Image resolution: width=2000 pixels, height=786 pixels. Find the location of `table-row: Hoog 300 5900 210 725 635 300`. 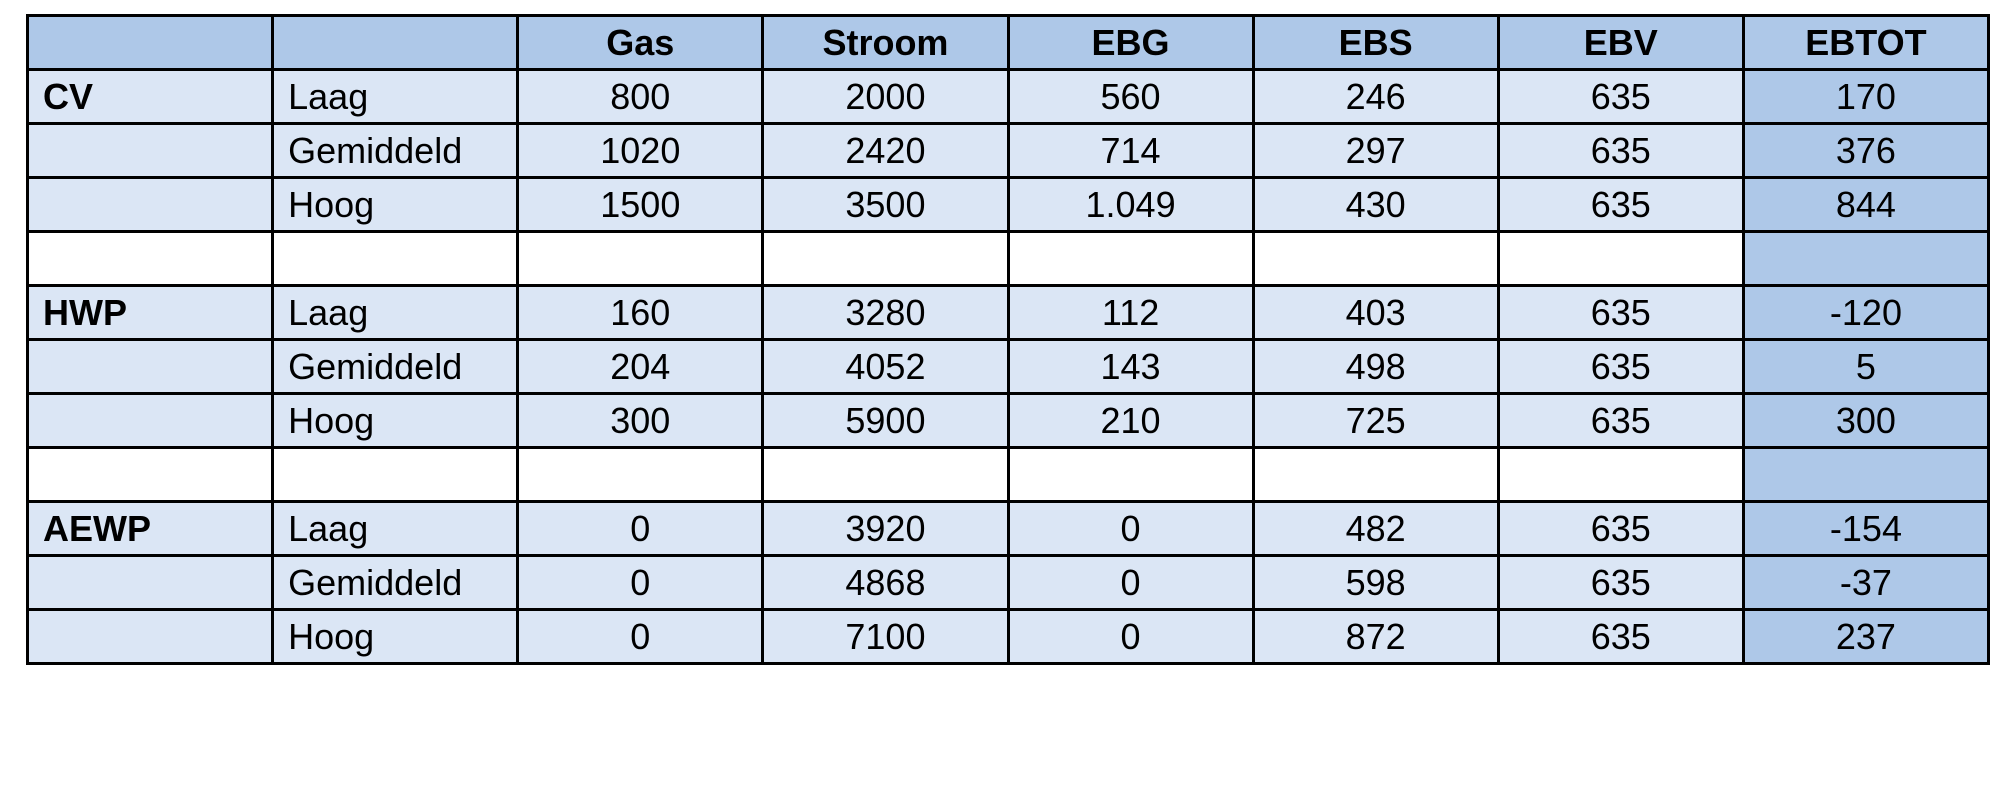

table-row: Hoog 300 5900 210 725 635 300 is located at coordinates (1008, 420).